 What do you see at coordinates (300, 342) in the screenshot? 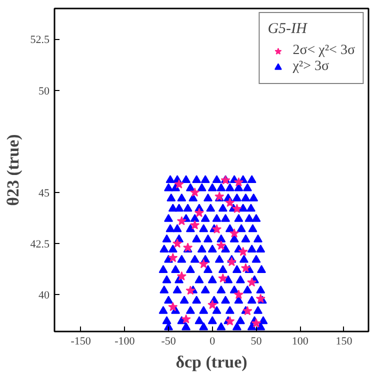
I see `x-tick-label: 100` at bounding box center [300, 342].